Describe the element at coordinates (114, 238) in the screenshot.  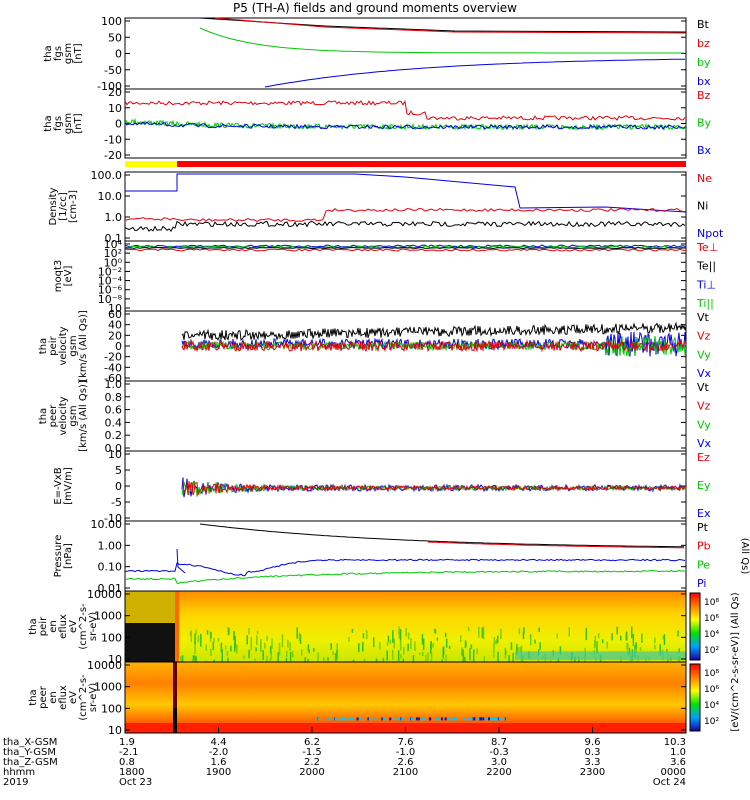
I see `y-tick-label: 0.1` at that location.